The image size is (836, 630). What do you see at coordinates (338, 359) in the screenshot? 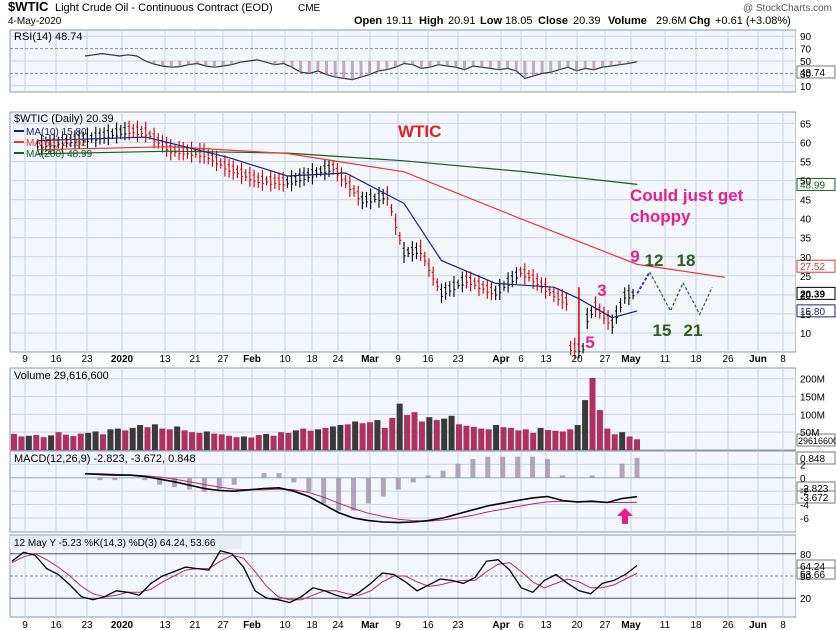
I see `x-tick-label: 24` at bounding box center [338, 359].